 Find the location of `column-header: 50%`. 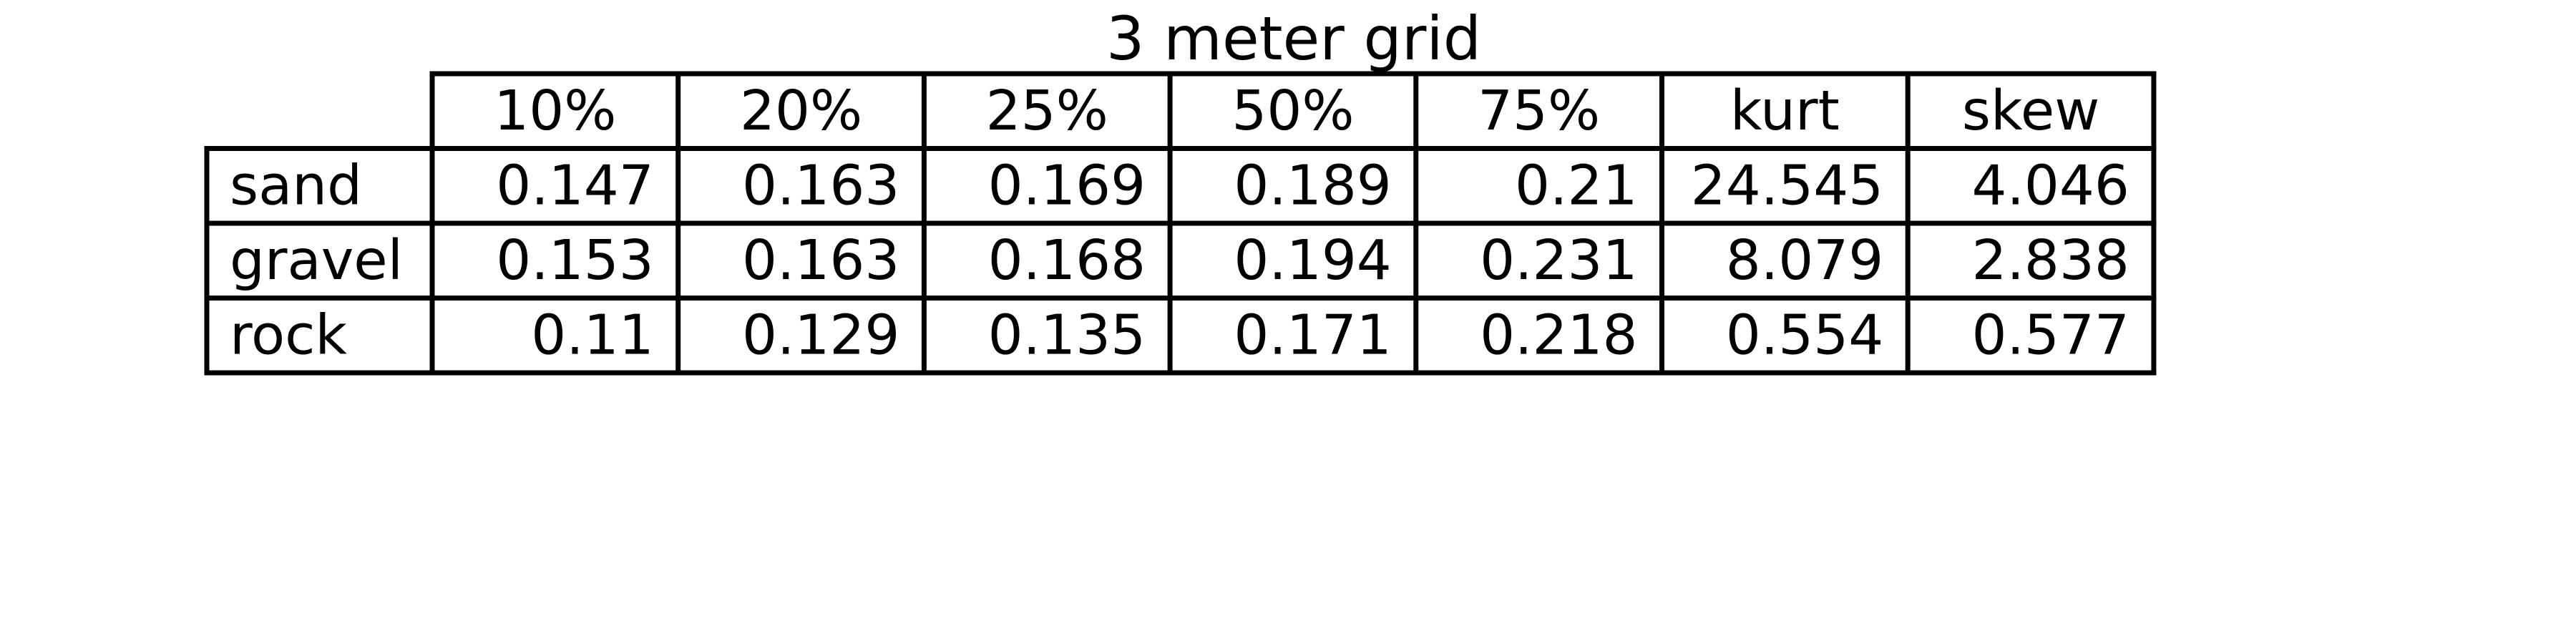

column-header: 50% is located at coordinates (1292, 111).